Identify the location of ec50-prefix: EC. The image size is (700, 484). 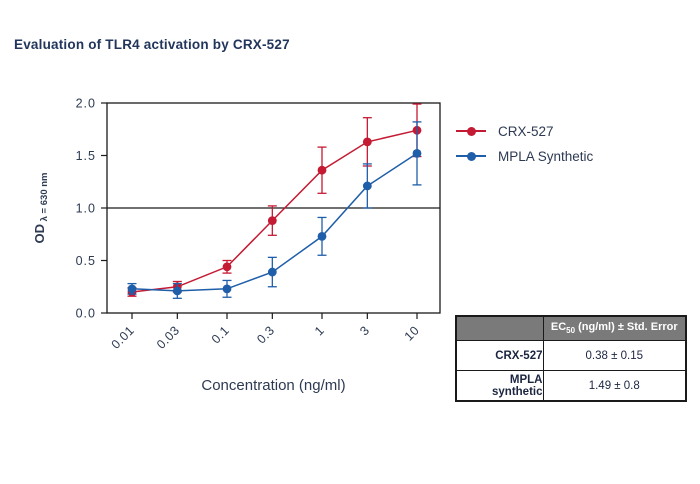
(558, 327).